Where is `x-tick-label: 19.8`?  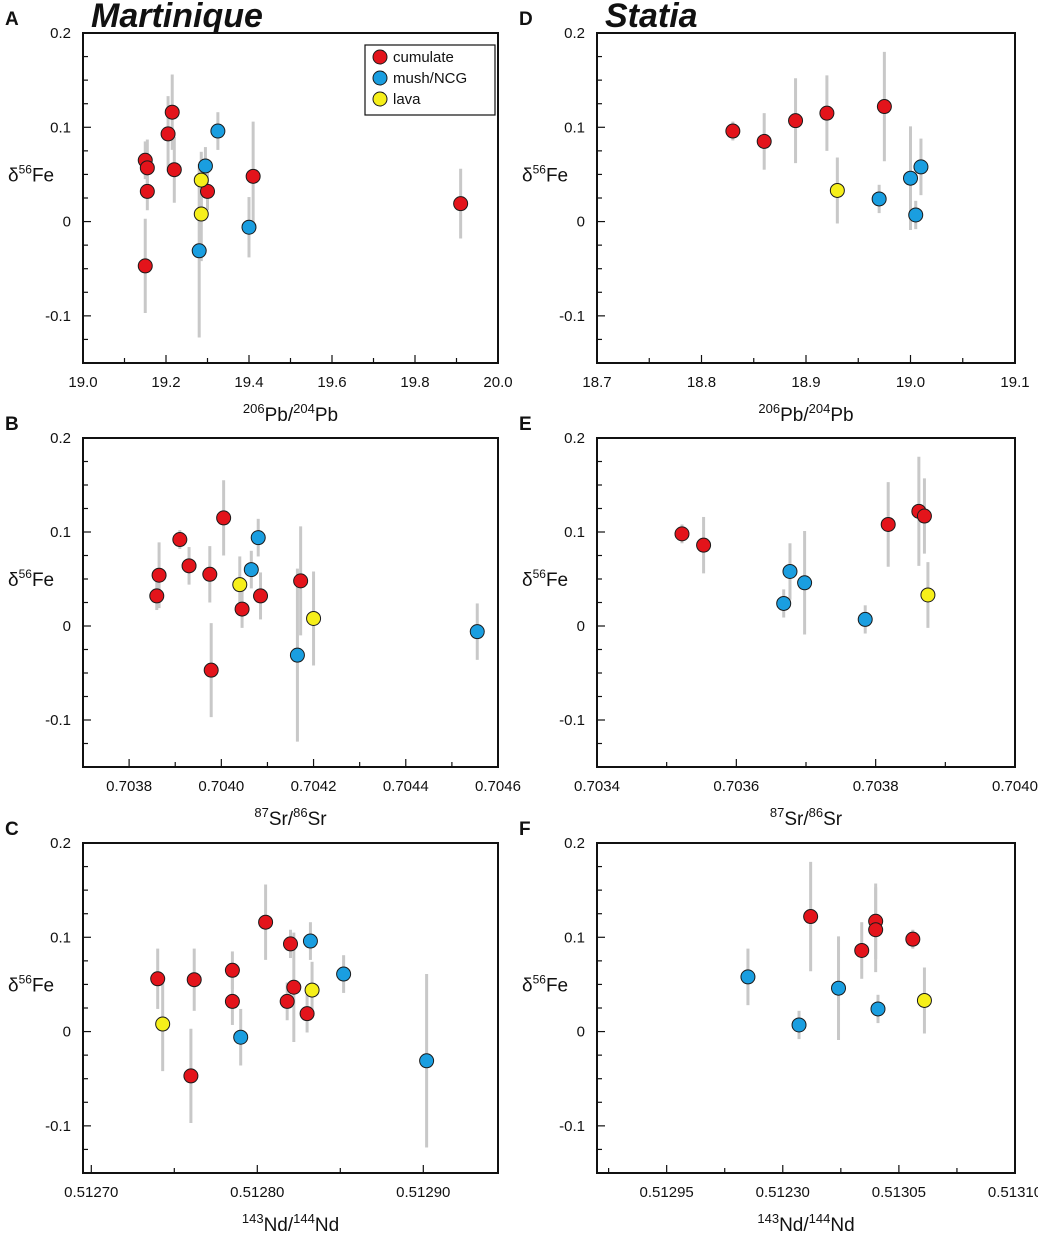
x-tick-label: 19.8 is located at coordinates (414, 382).